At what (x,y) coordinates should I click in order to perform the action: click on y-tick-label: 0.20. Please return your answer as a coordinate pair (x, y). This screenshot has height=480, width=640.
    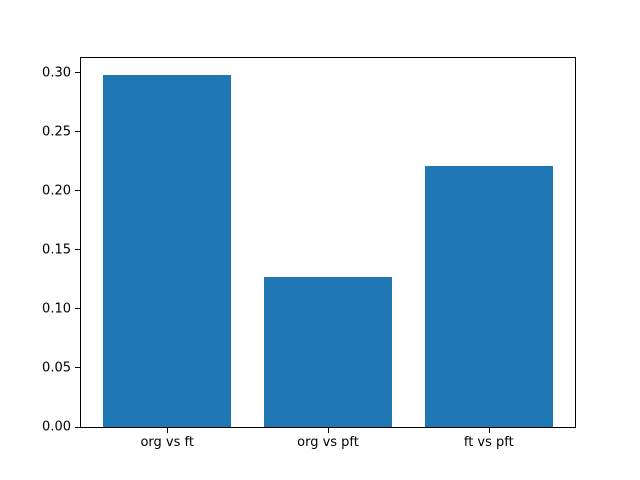
    Looking at the image, I should click on (56, 191).